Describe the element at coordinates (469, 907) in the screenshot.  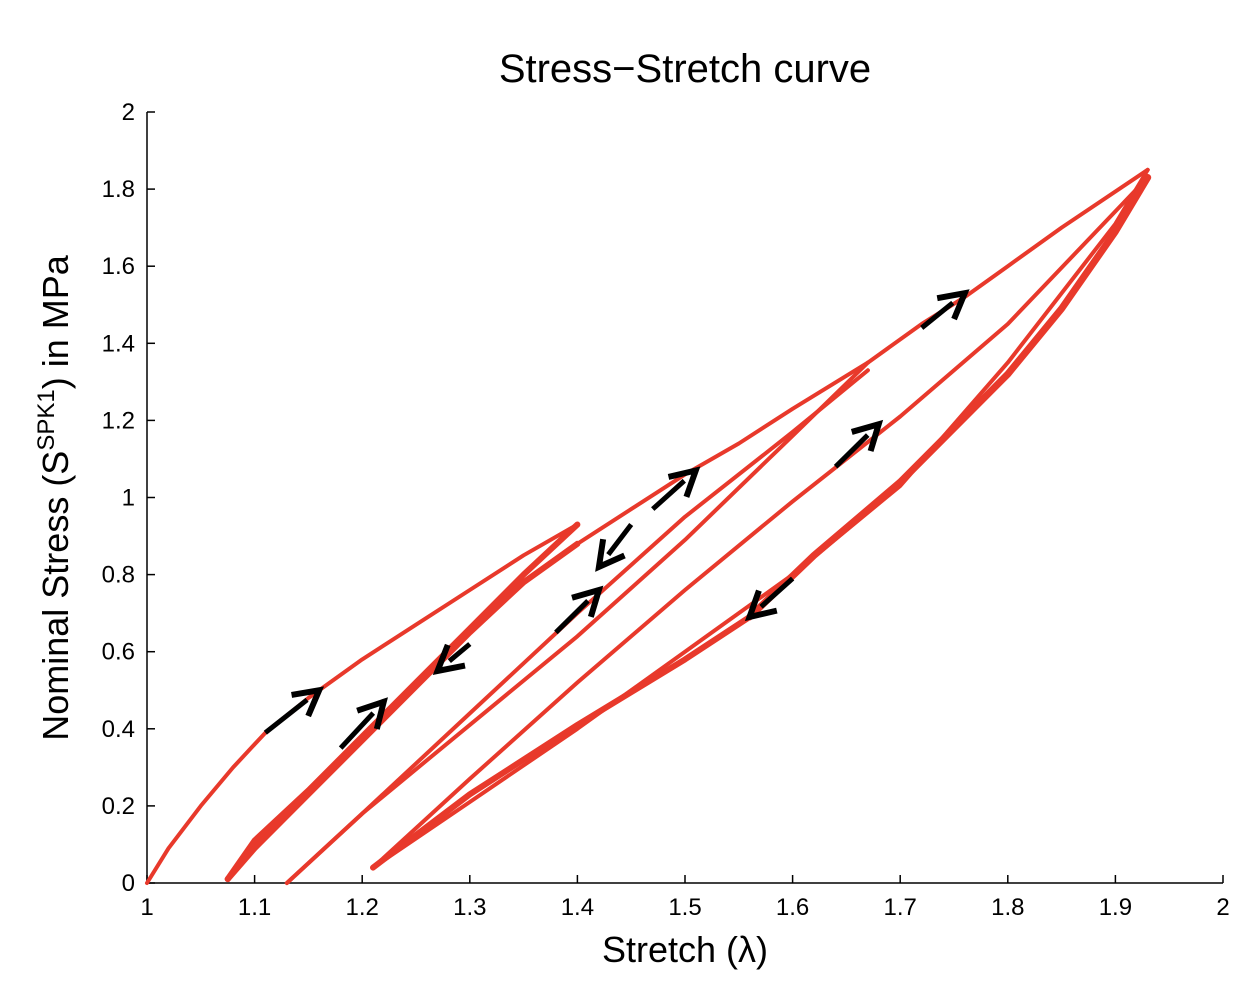
I see `x-tick-label: 1.3` at that location.